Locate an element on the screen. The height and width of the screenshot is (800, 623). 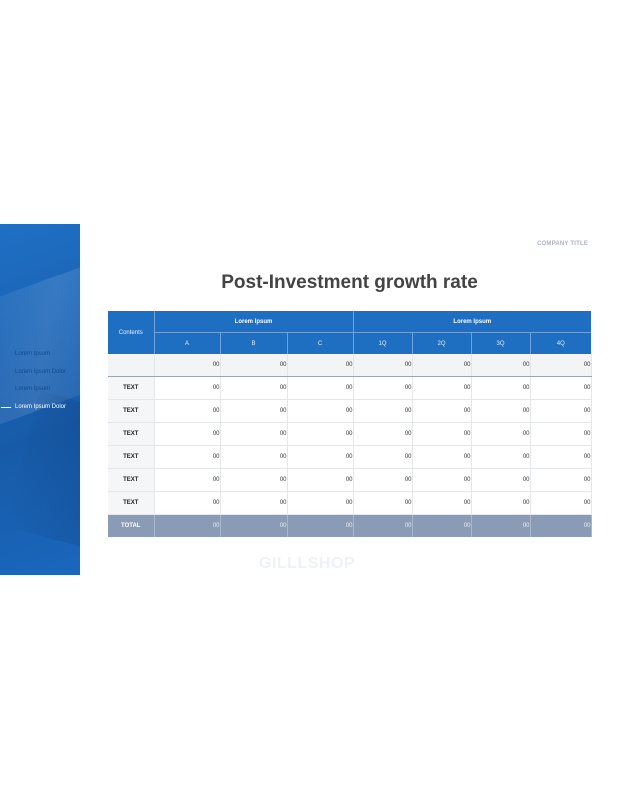
table-row: TOTAL 00 00 00 00 00 00 00 is located at coordinates (350, 525).